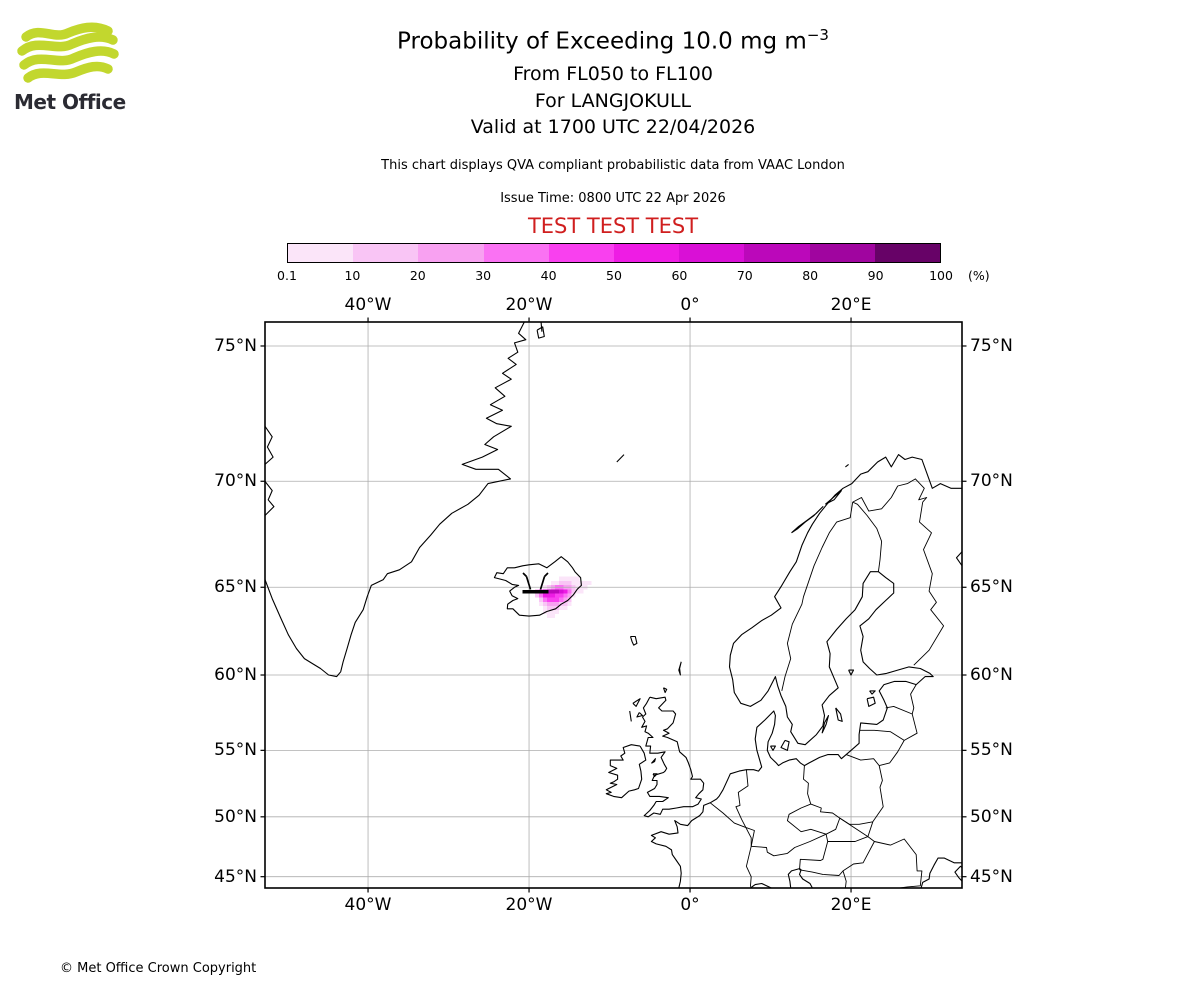 The image size is (1200, 1000). I want to click on colorbar-tick: 80, so click(810, 275).